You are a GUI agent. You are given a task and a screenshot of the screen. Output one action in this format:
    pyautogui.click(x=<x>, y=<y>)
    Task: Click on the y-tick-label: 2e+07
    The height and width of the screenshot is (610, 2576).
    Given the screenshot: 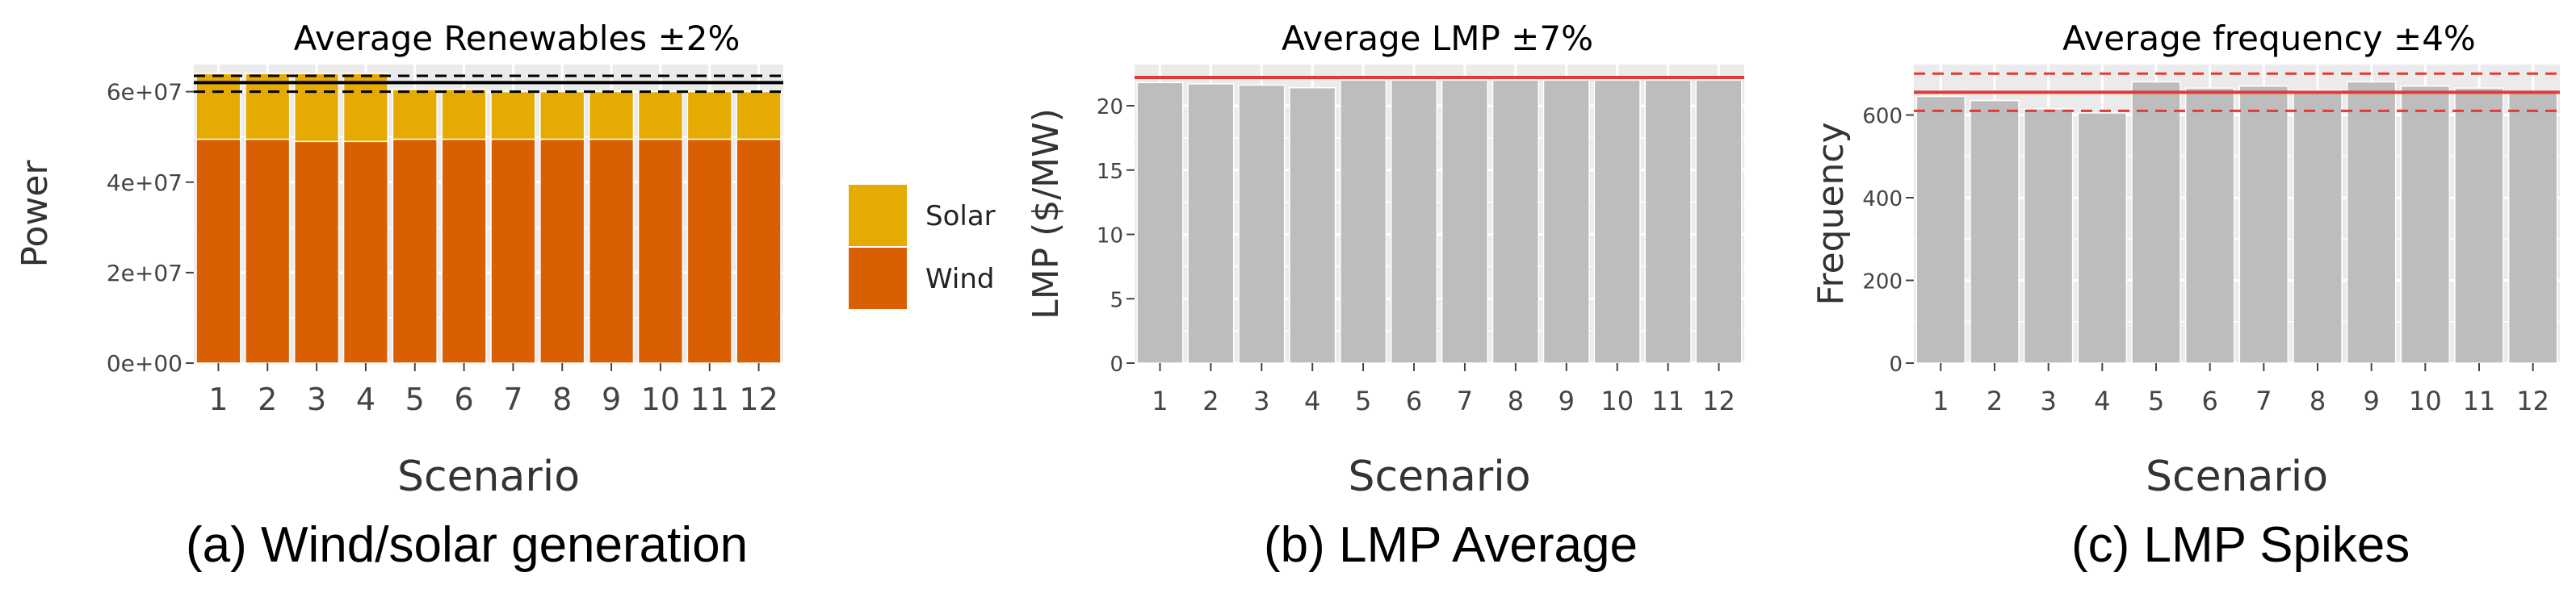 What is the action you would take?
    pyautogui.click(x=145, y=273)
    